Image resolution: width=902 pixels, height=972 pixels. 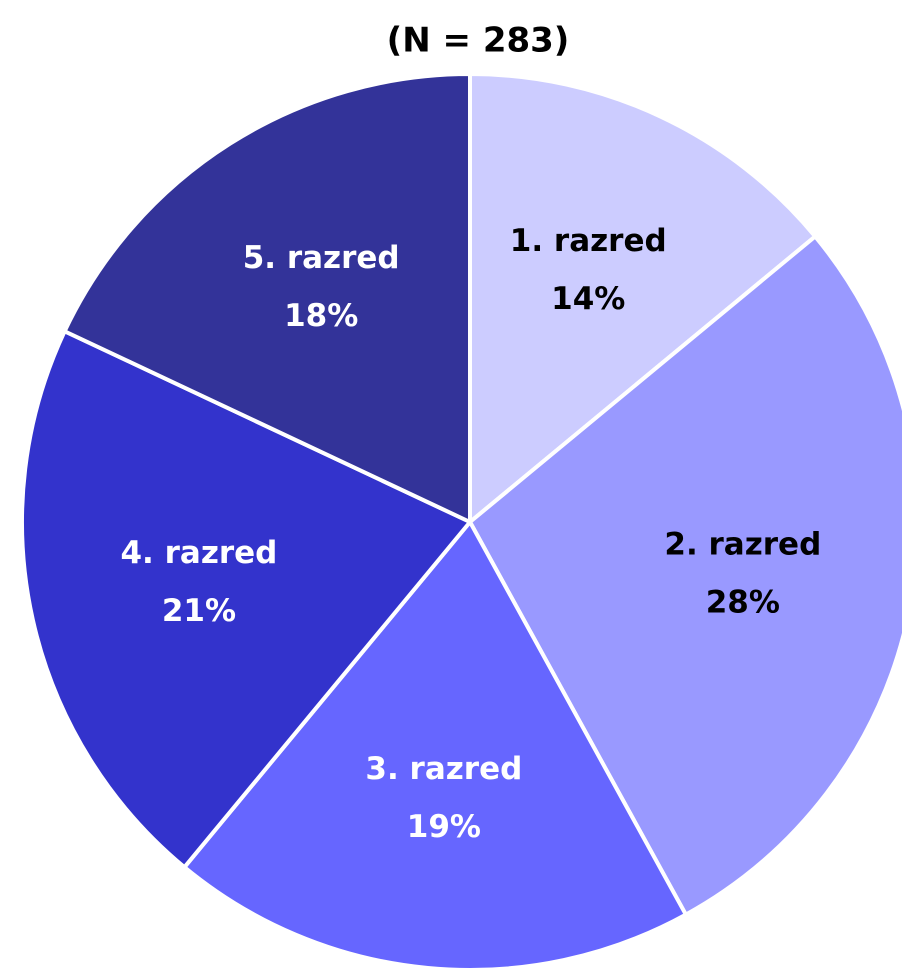 I want to click on slice-label: 3. razred, so click(x=443, y=769).